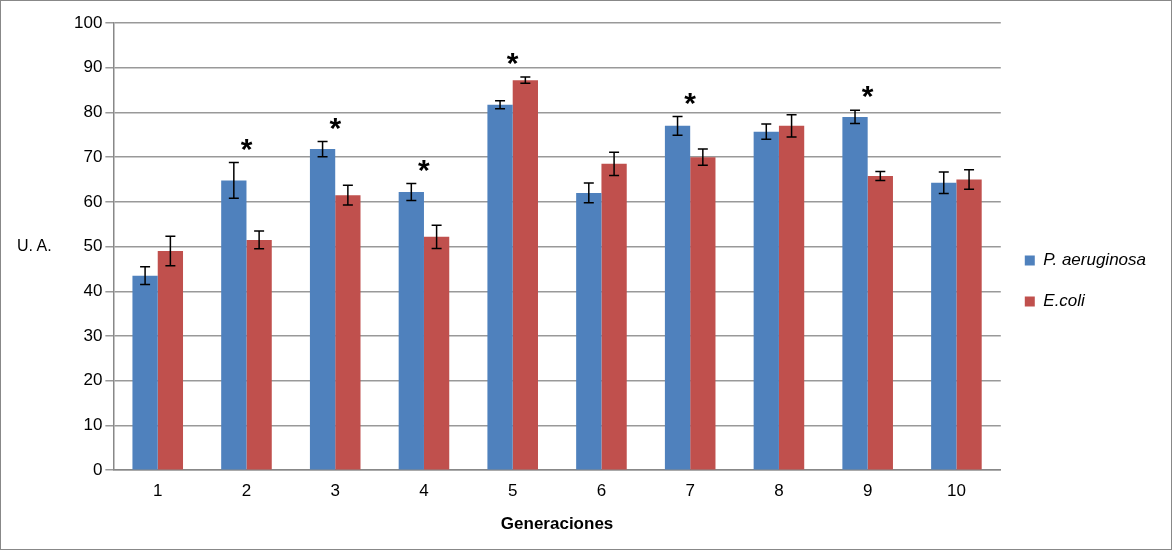 The image size is (1172, 550). What do you see at coordinates (93, 67) in the screenshot?
I see `y-tick-label: 90` at bounding box center [93, 67].